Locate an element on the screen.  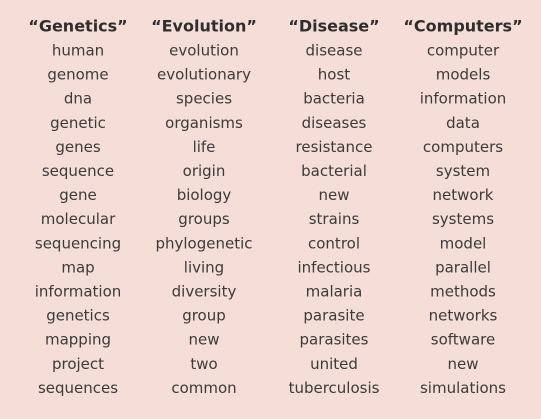
topic-word: data is located at coordinates (463, 123).